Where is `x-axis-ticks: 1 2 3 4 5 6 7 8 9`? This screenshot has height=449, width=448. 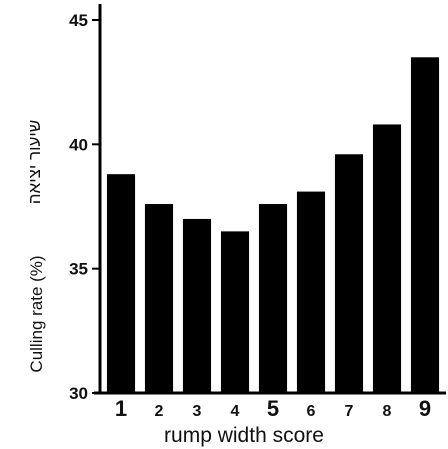 x-axis-ticks: 1 2 3 4 5 6 7 8 9 is located at coordinates (273, 408).